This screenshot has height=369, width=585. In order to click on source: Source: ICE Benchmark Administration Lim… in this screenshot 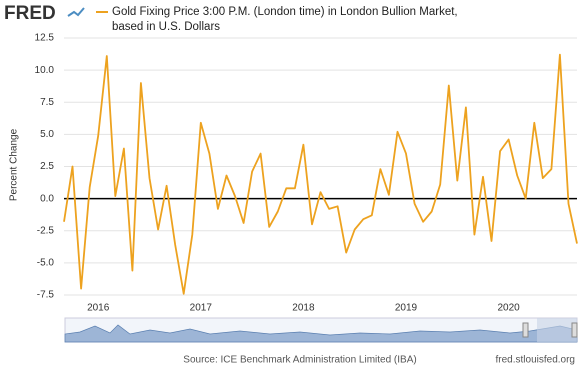, I will do `click(299, 360)`.